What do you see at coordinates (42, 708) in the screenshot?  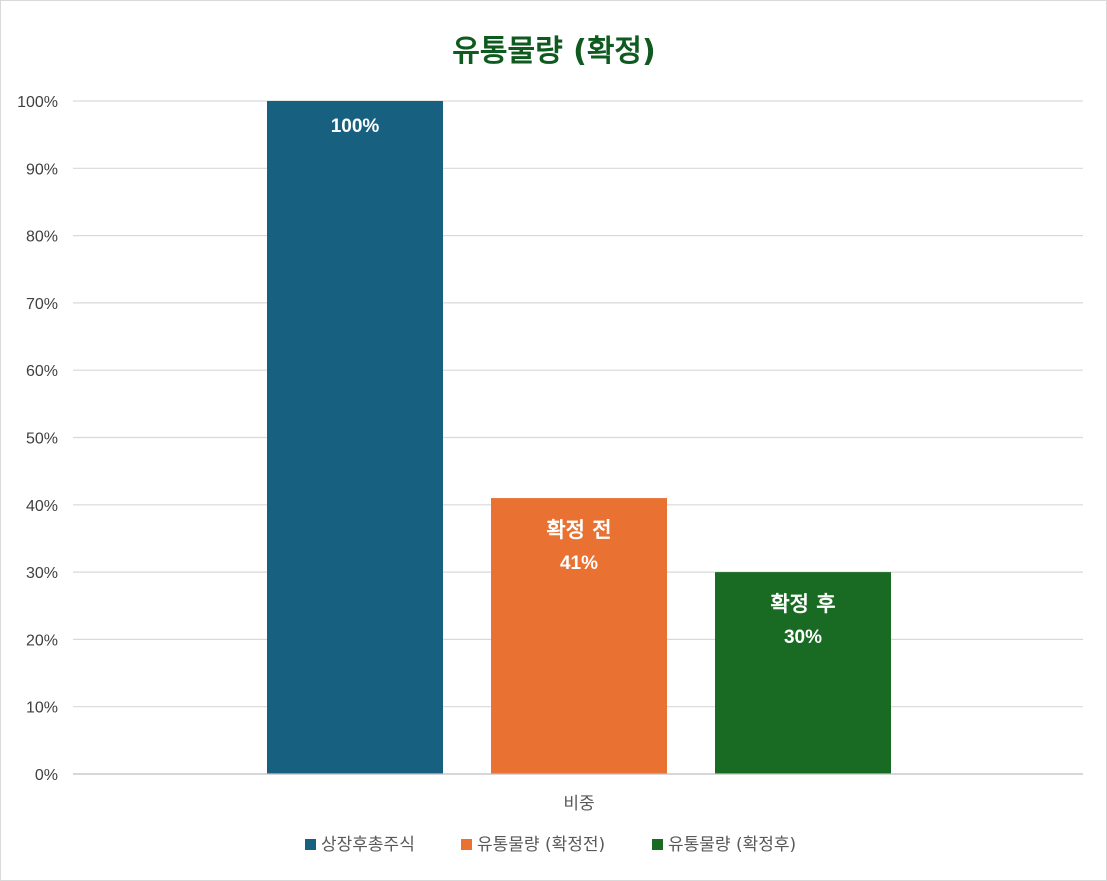 I see `y-tick-label: 10%` at bounding box center [42, 708].